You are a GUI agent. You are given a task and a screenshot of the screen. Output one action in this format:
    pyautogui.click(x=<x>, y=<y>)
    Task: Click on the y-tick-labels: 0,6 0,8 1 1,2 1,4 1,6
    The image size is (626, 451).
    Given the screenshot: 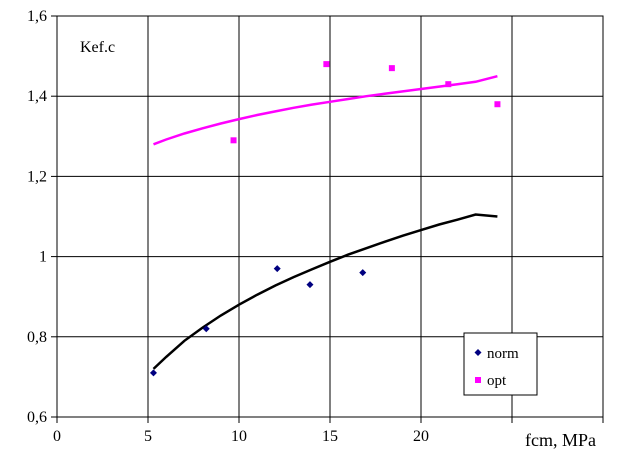 What is the action you would take?
    pyautogui.click(x=42, y=217)
    